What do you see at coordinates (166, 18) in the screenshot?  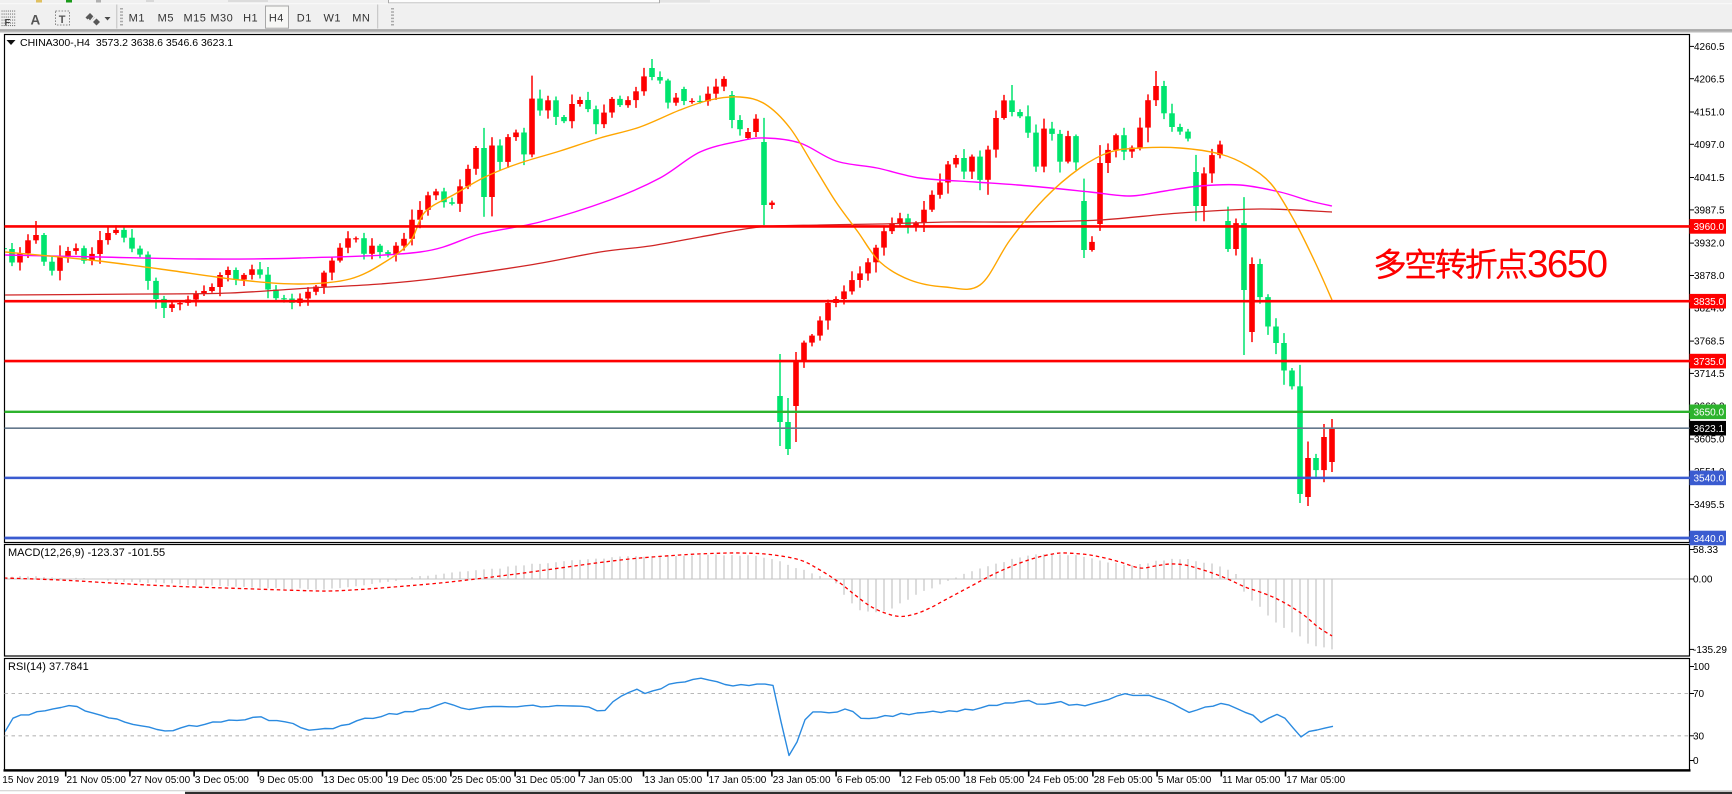 I see `svg-text: M5` at bounding box center [166, 18].